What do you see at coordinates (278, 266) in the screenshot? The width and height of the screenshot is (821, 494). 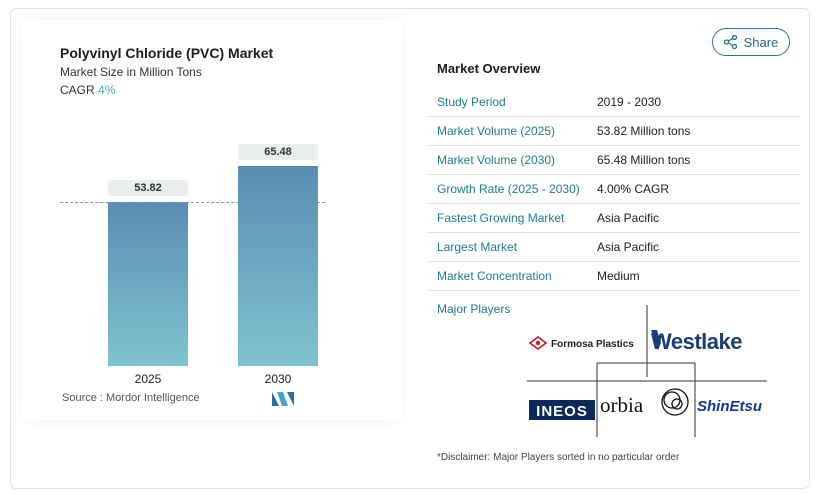 I see `bar-2030` at bounding box center [278, 266].